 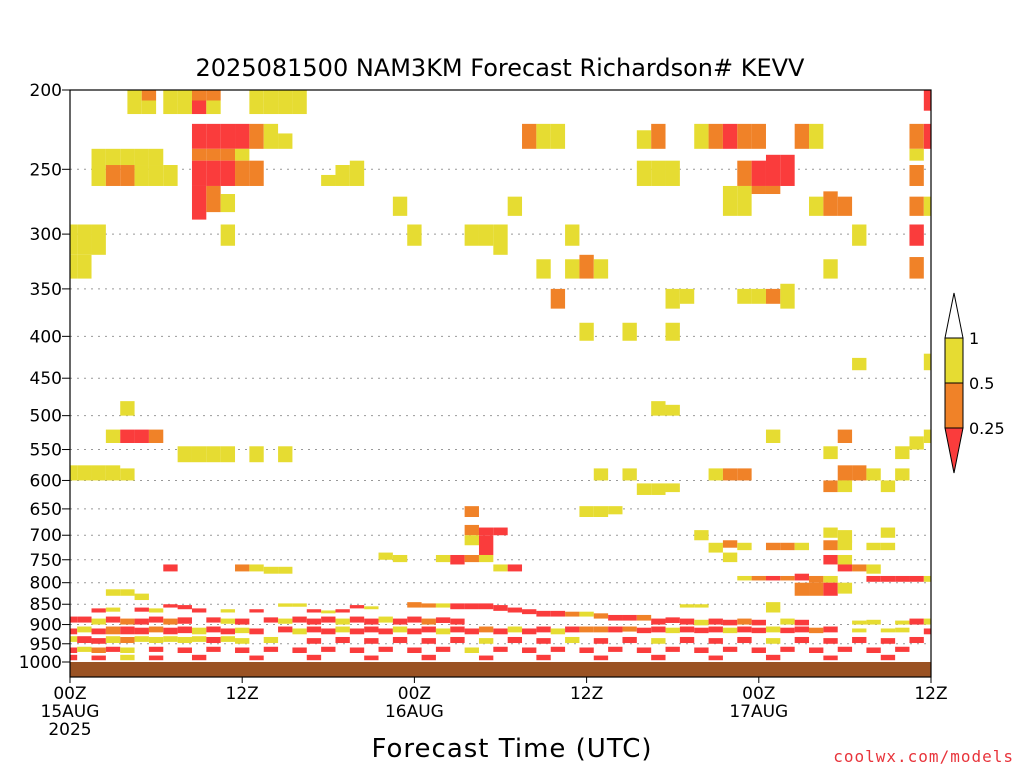 What do you see at coordinates (46, 561) in the screenshot?
I see `y-tick-label: 750` at bounding box center [46, 561].